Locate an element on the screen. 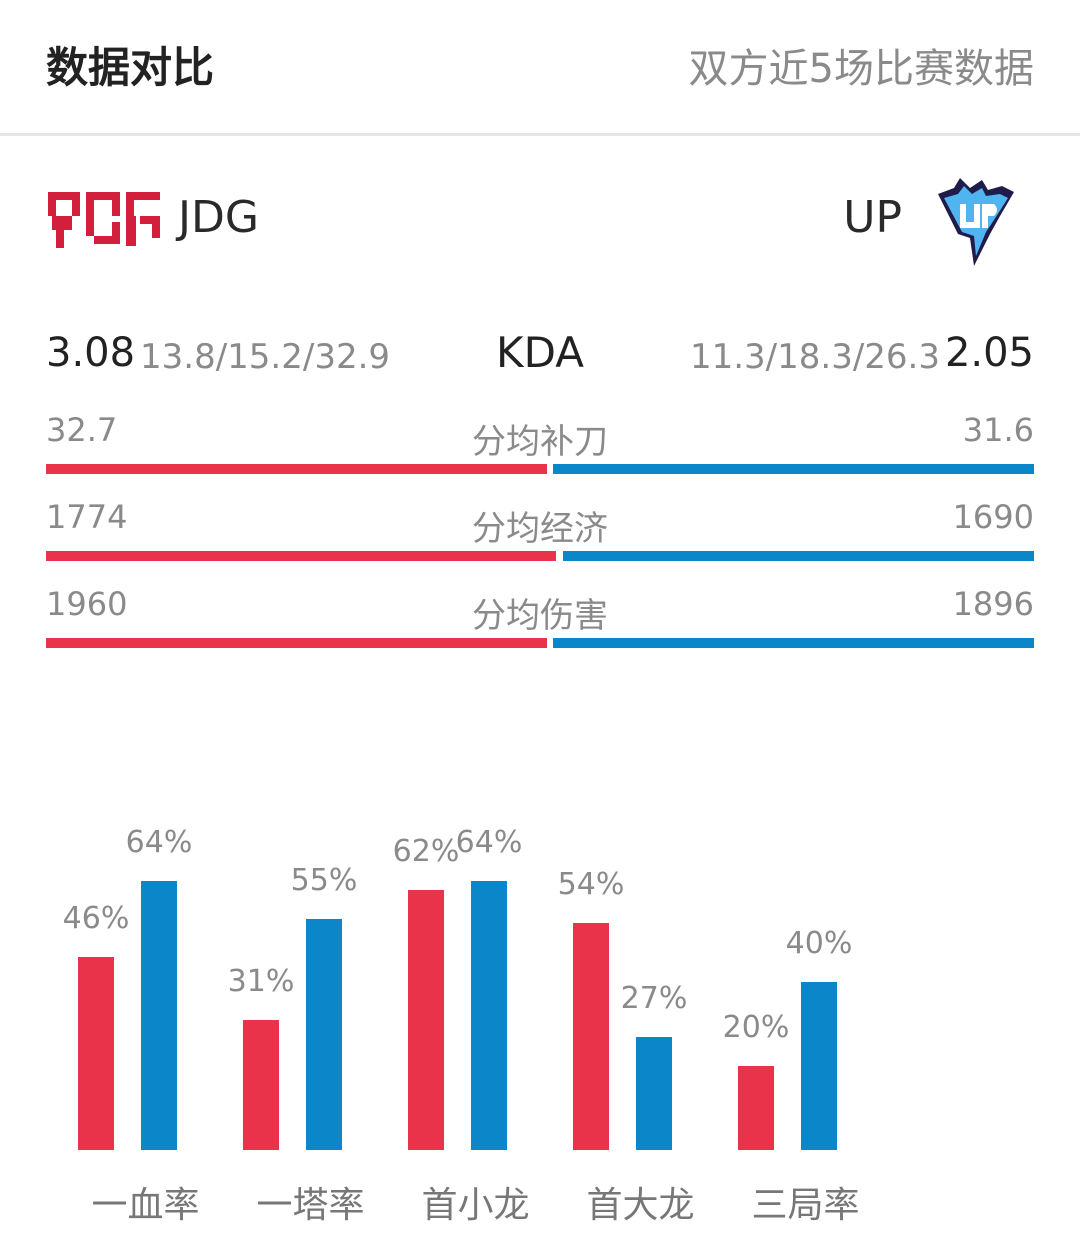  category-label: 首小龙 is located at coordinates (475, 1205).